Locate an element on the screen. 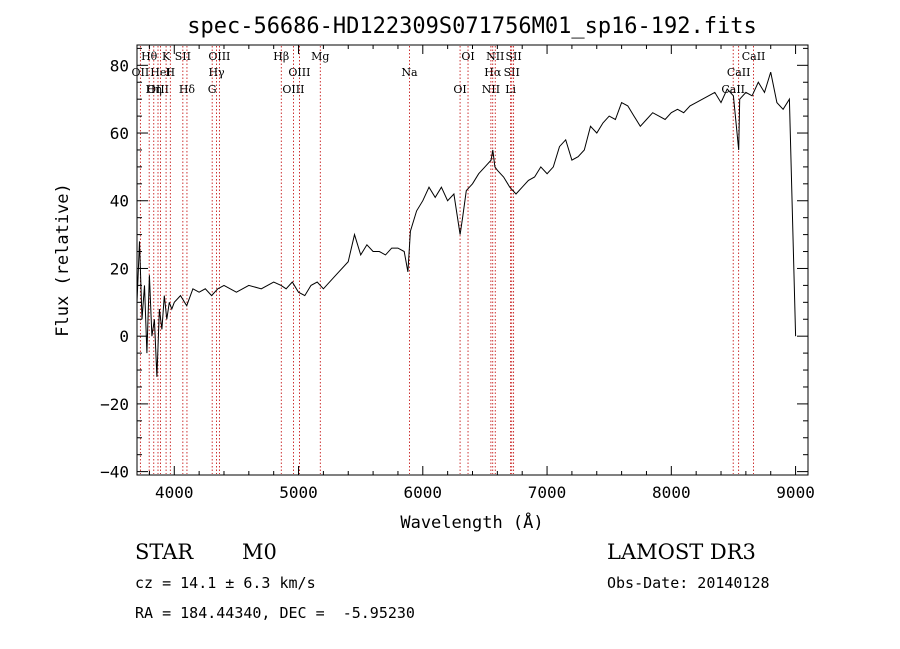 The width and height of the screenshot is (900, 649). line-label: Hβ is located at coordinates (281, 56).